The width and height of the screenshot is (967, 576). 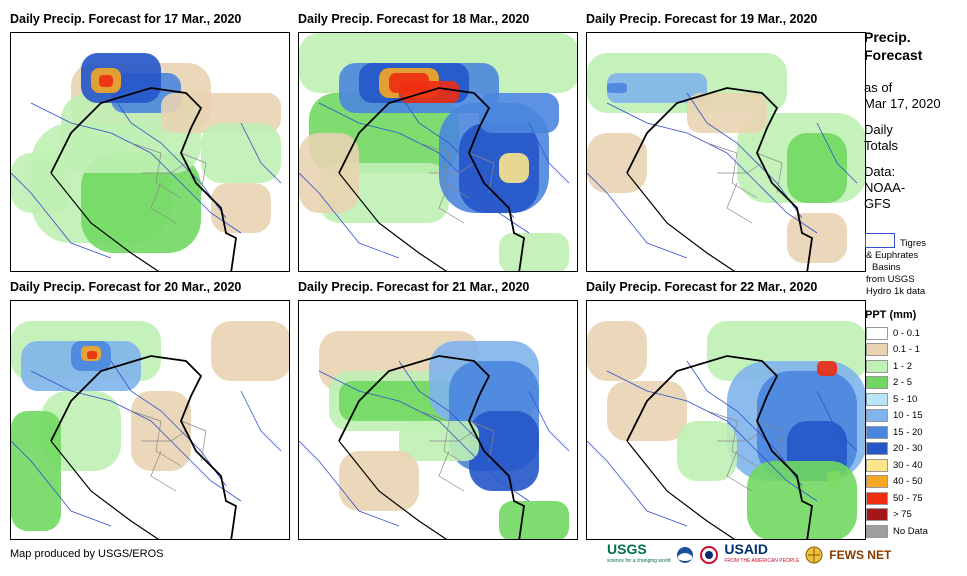 I want to click on usaid-seal-icon, so click(x=709, y=555).